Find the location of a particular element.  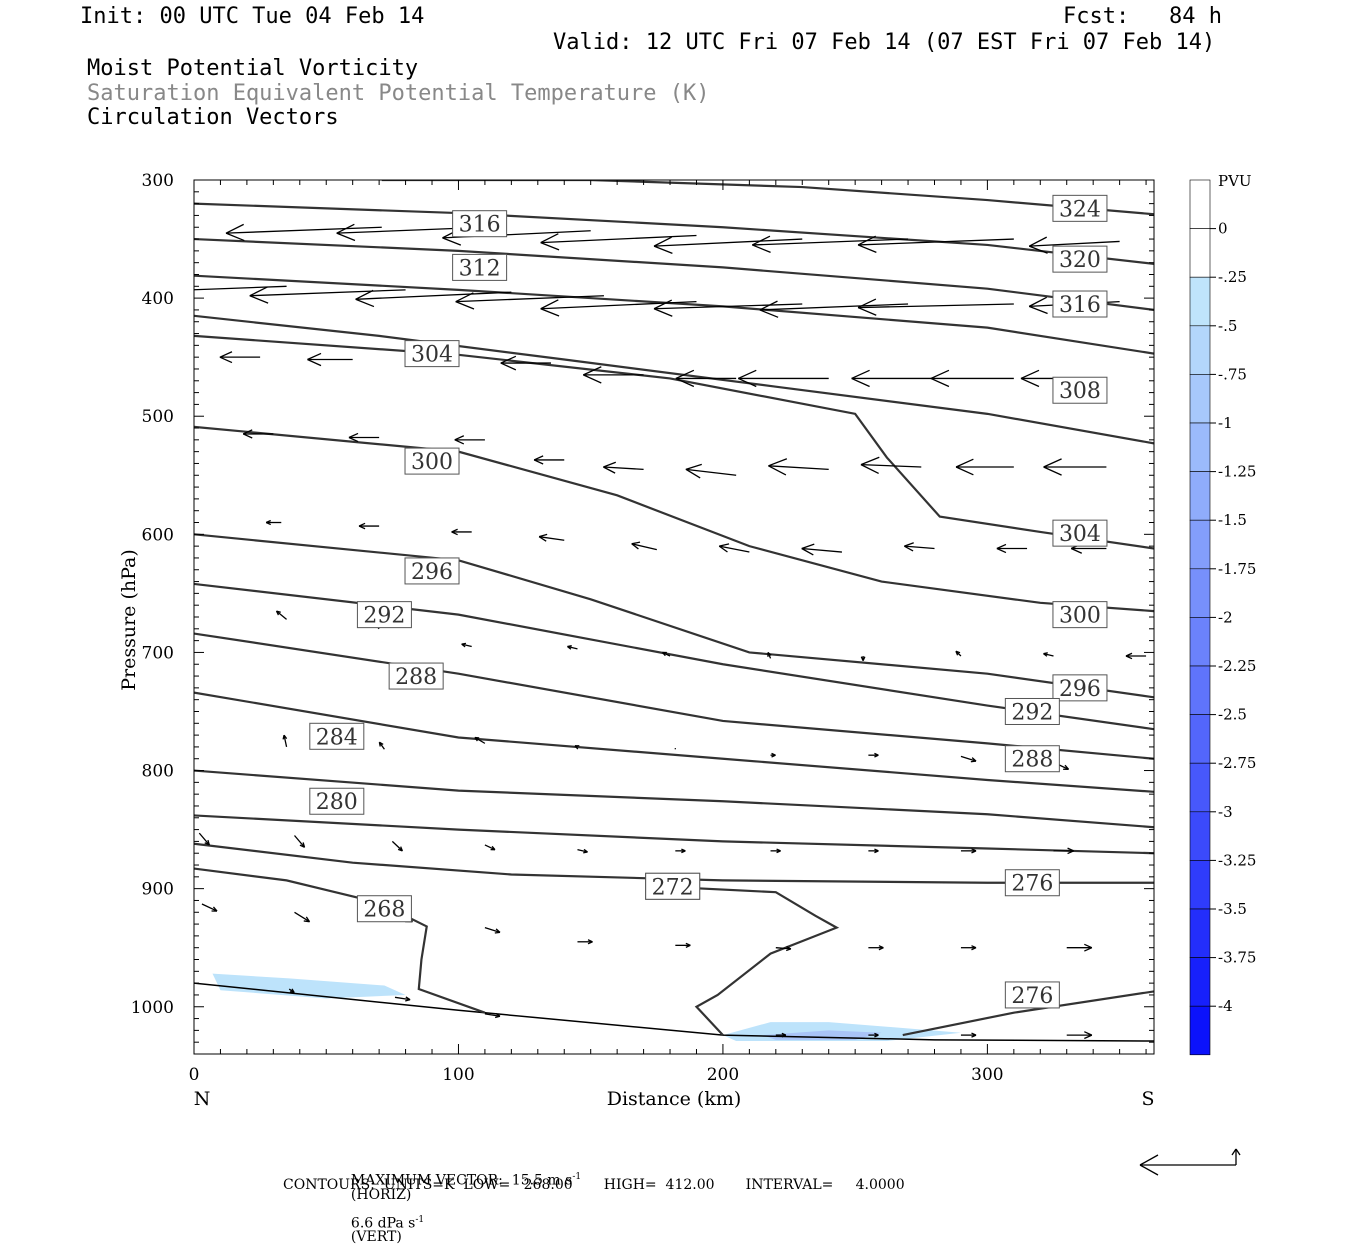

x-end-label-north: N is located at coordinates (202, 1099).